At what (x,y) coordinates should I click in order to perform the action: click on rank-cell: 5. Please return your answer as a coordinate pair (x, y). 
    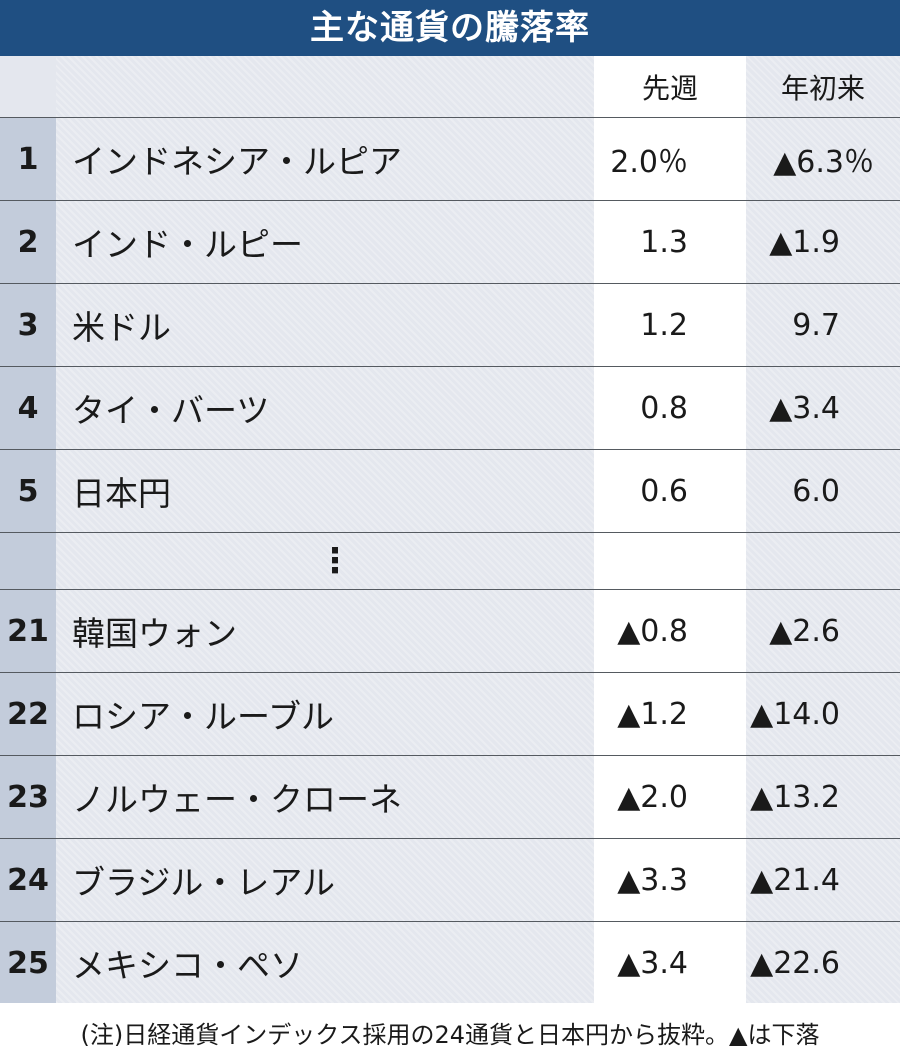
    Looking at the image, I should click on (28, 491).